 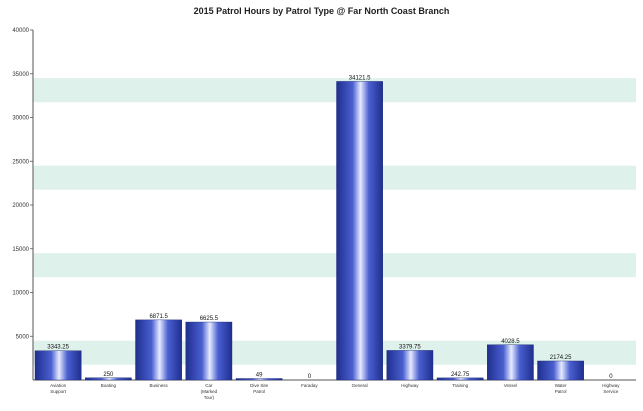 I want to click on y-tick-label: 40000, so click(x=20, y=31).